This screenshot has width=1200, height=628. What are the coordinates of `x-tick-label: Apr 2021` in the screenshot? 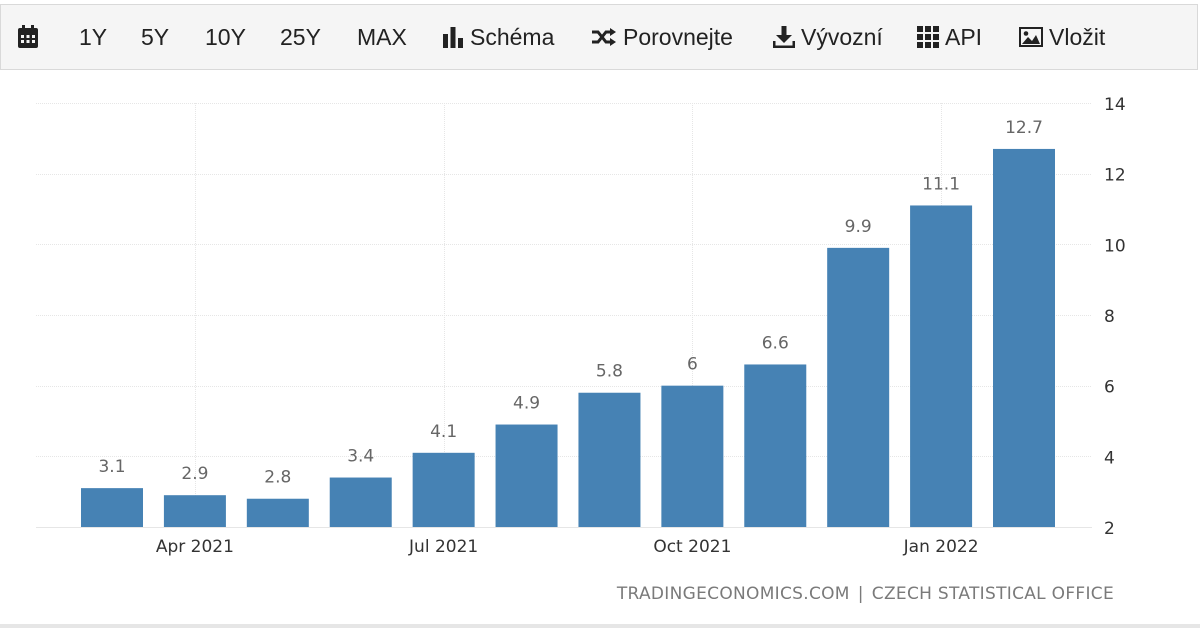 It's located at (195, 547).